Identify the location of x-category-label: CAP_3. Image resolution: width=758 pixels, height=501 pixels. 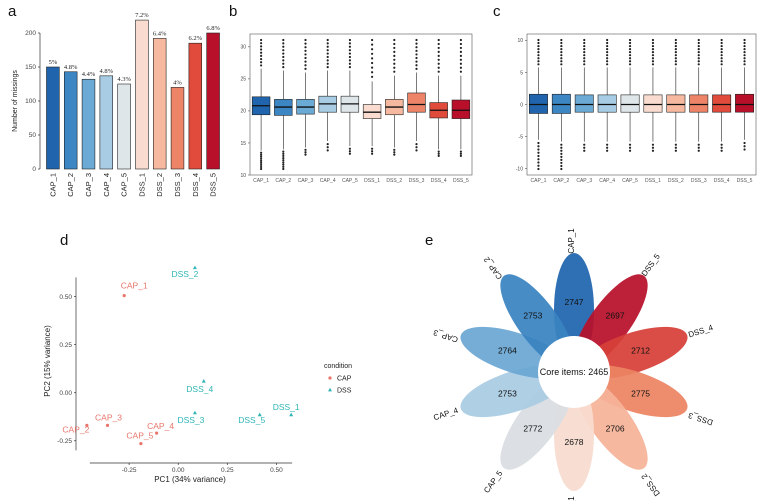
(584, 181).